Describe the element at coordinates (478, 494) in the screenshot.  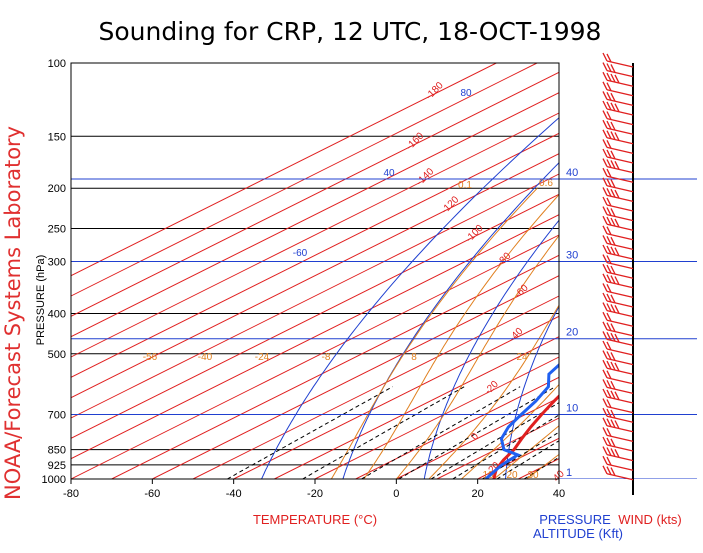
I see `temp-tick: 20` at that location.